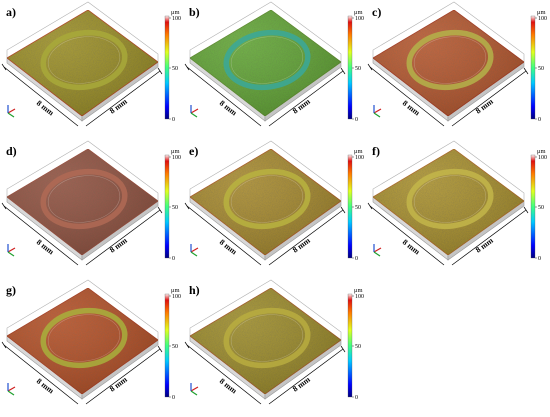  Describe the element at coordinates (194, 290) in the screenshot. I see `panel-letter: h)` at that location.